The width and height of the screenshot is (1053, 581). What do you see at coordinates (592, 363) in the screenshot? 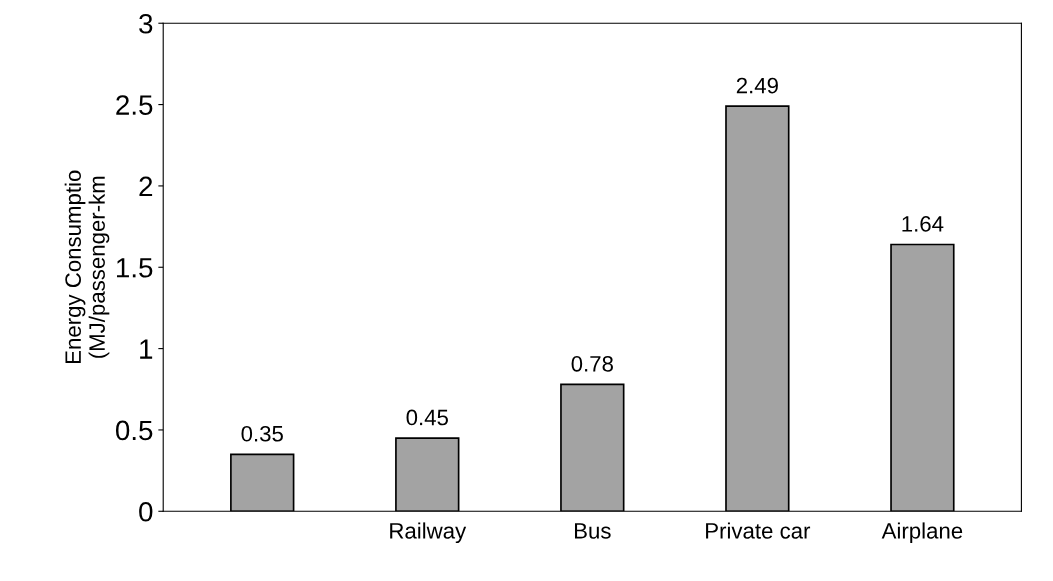
I see `data-label: 0.78` at bounding box center [592, 363].